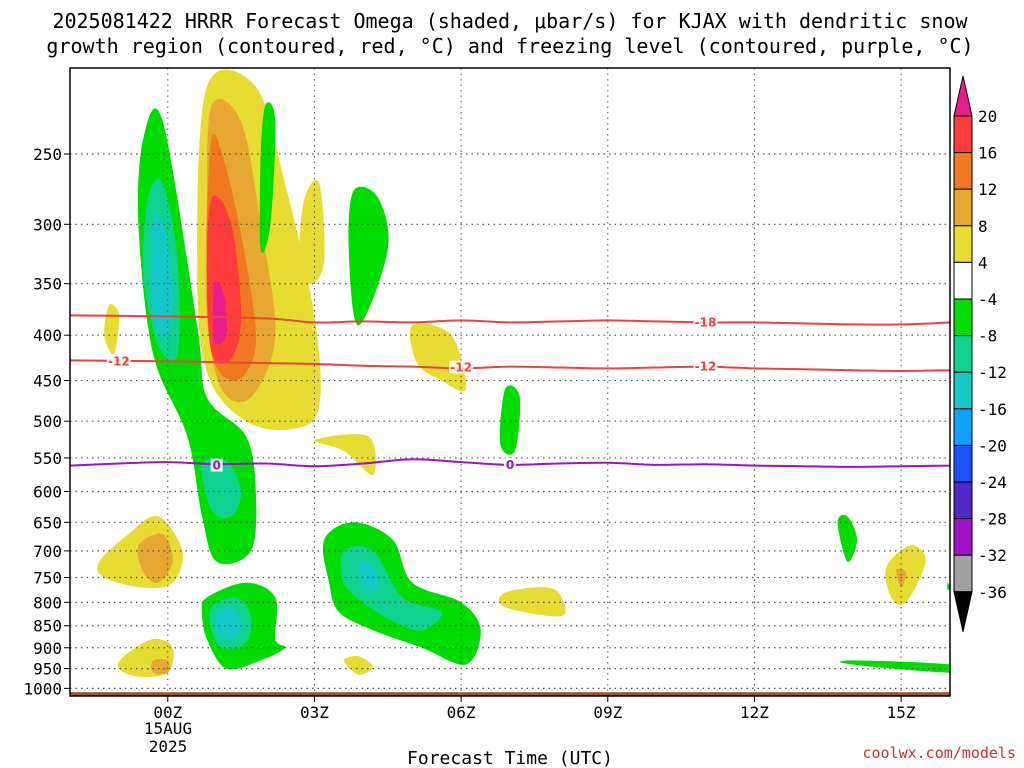  I want to click on isotherm-label: -18, so click(706, 322).